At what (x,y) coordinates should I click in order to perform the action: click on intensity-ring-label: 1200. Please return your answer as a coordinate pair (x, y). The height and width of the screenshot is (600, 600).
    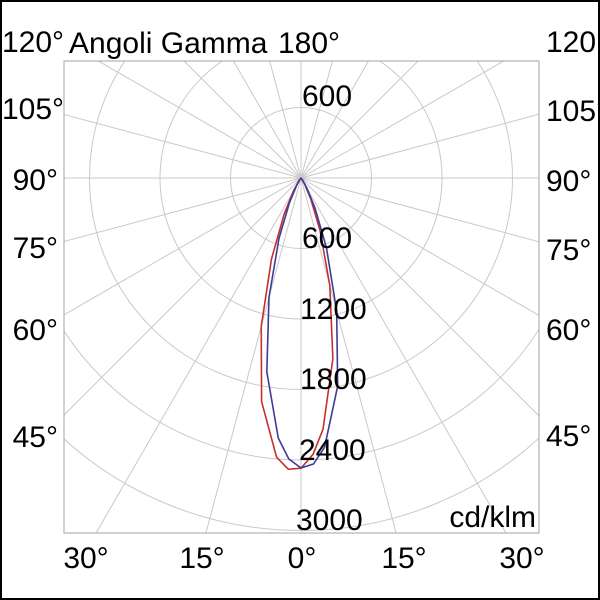
    Looking at the image, I should click on (333, 309).